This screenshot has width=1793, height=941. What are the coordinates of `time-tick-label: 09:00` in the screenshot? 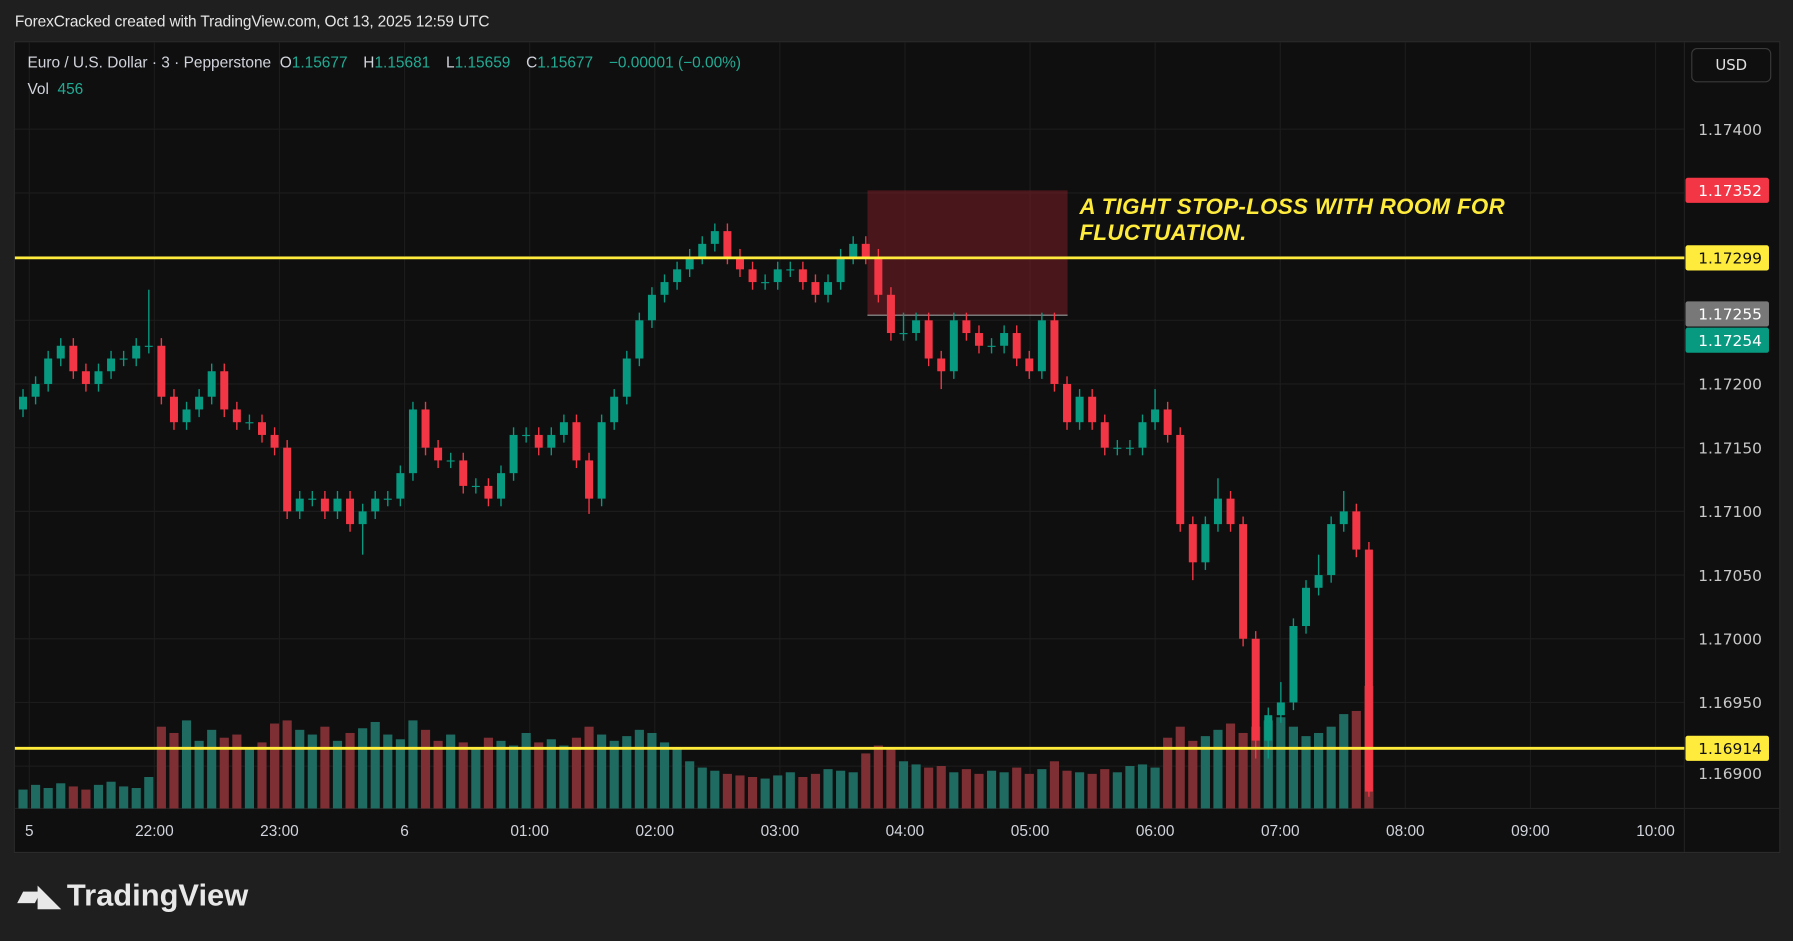 It's located at (1530, 831).